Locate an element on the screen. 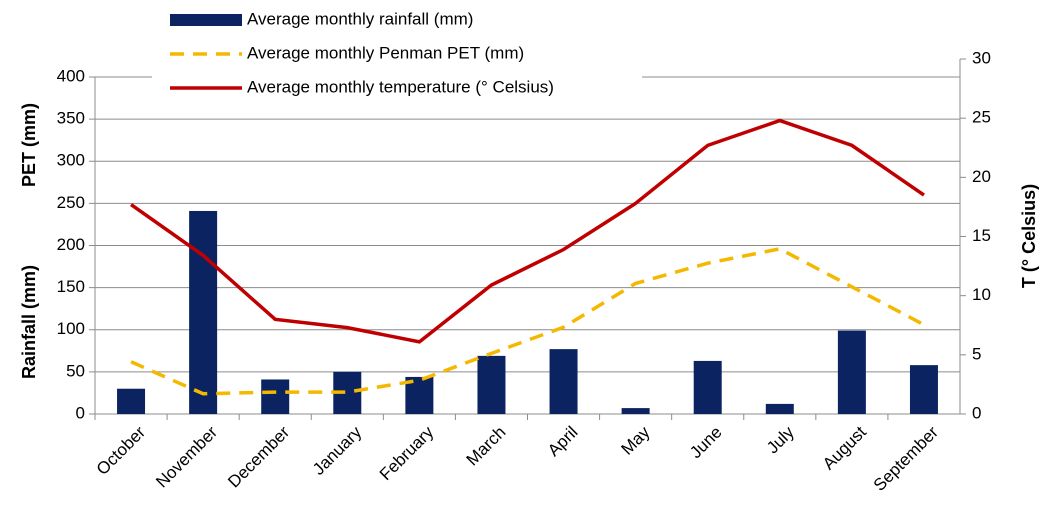 The image size is (1043, 528). x-tick-label: November is located at coordinates (186, 456).